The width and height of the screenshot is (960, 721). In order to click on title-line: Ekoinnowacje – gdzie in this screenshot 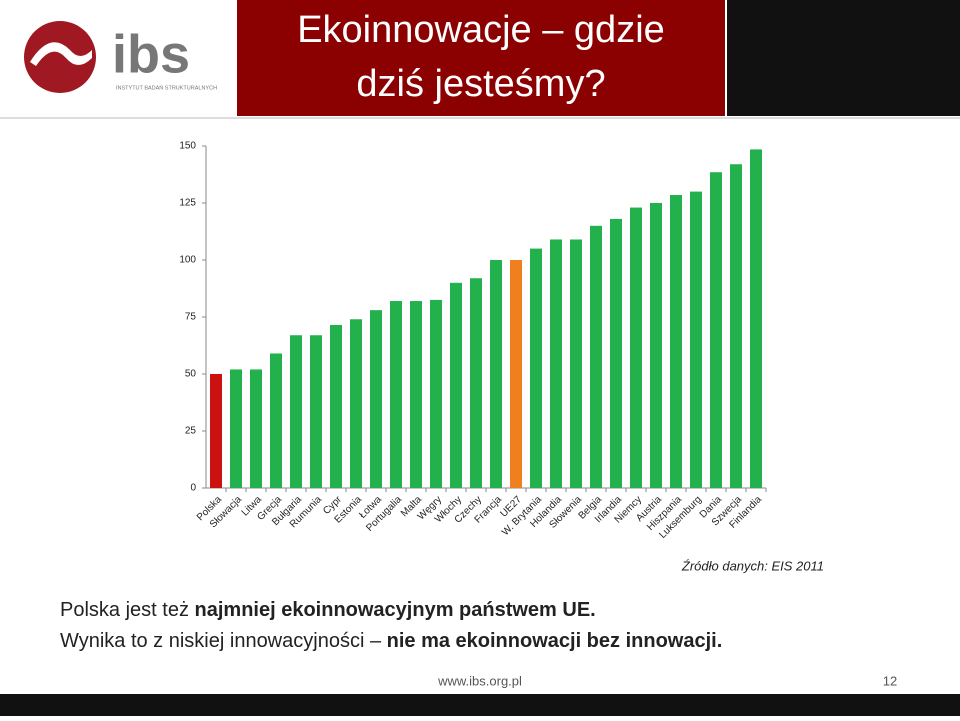, I will do `click(481, 30)`.